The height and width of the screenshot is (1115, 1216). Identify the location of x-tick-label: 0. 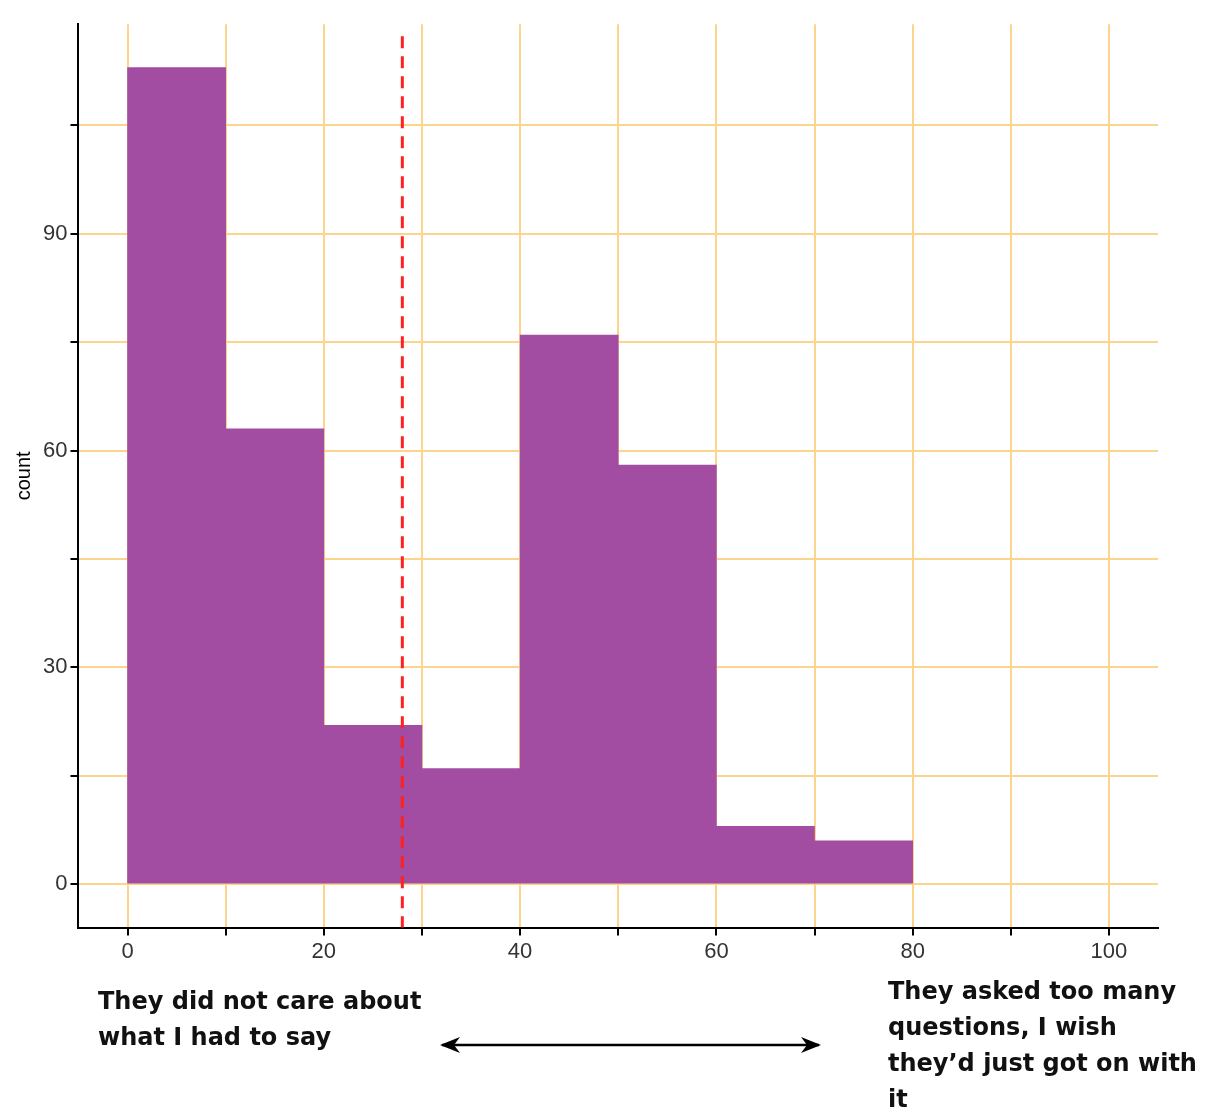
(127, 950).